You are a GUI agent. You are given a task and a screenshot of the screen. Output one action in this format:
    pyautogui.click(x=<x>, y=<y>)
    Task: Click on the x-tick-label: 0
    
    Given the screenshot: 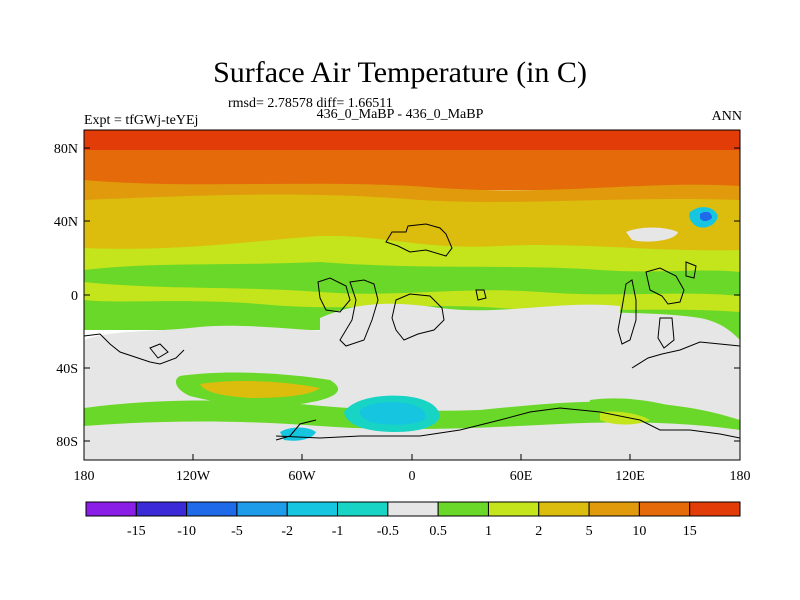 What is the action you would take?
    pyautogui.click(x=412, y=476)
    